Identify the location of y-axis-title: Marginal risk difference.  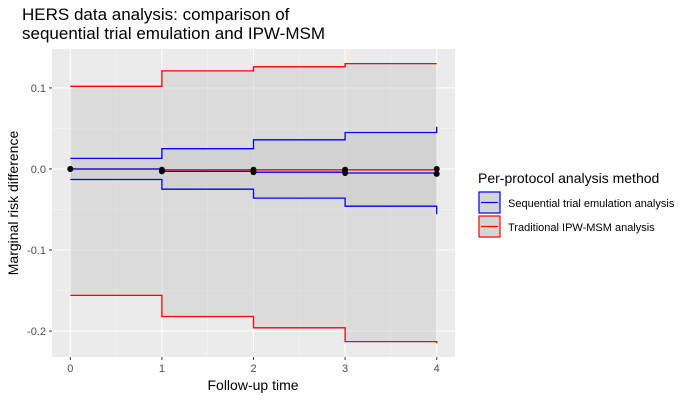
(13, 203).